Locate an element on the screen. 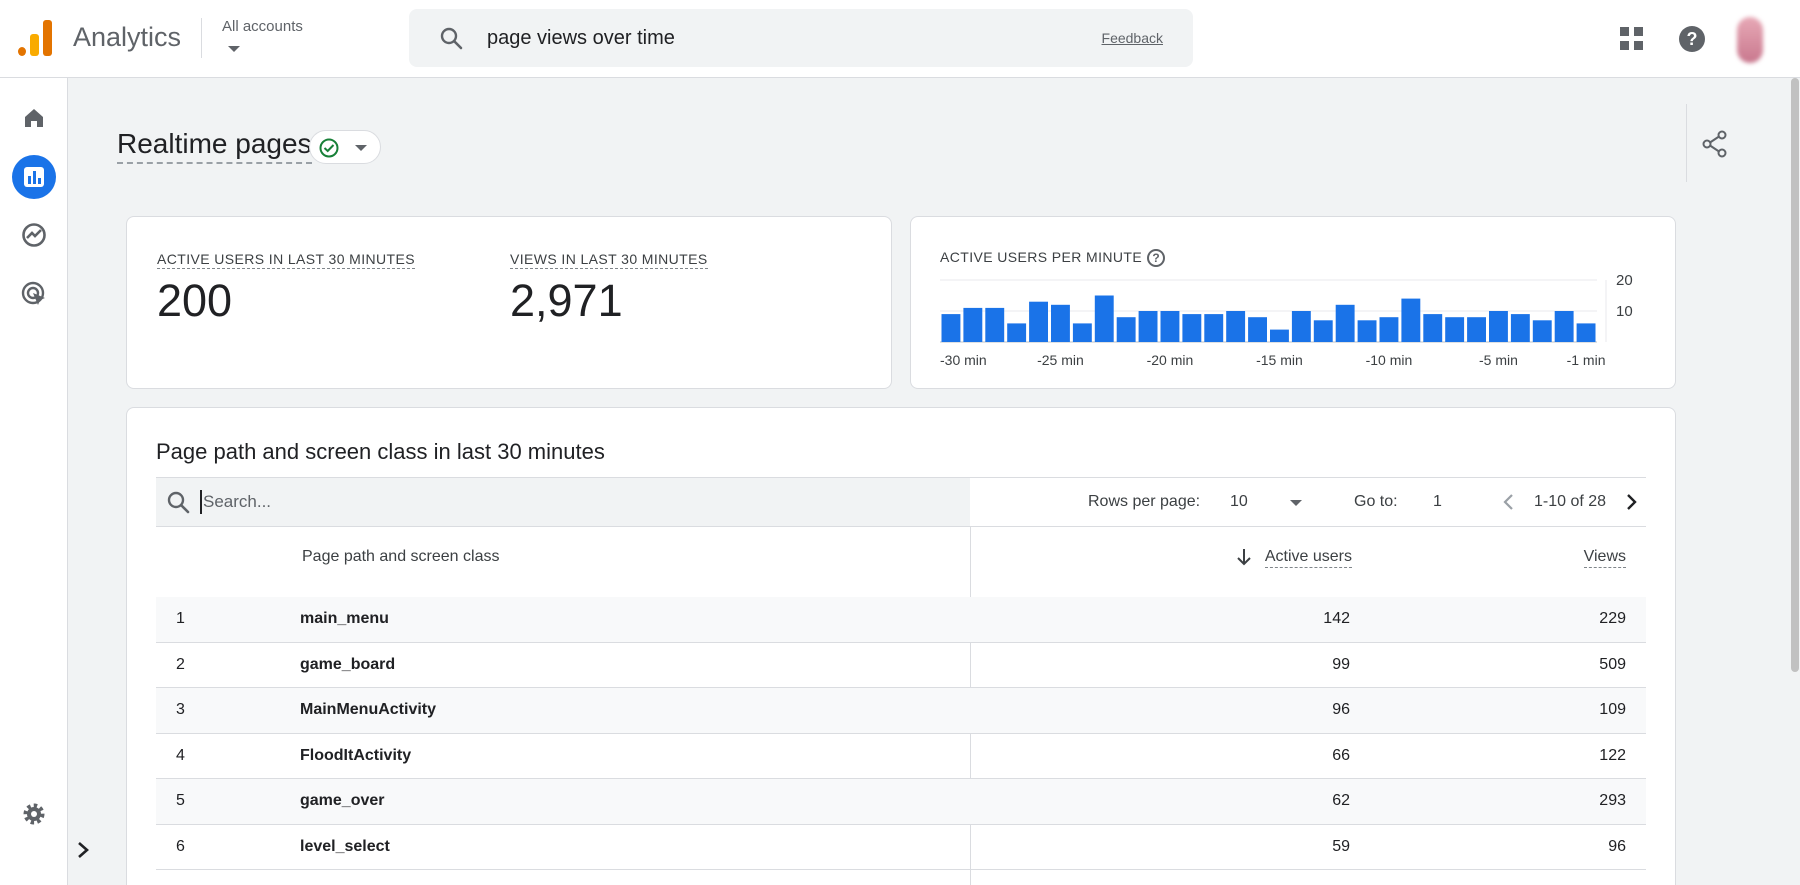 The height and width of the screenshot is (885, 1800). column-header-active-users: Active users is located at coordinates (1308, 558).